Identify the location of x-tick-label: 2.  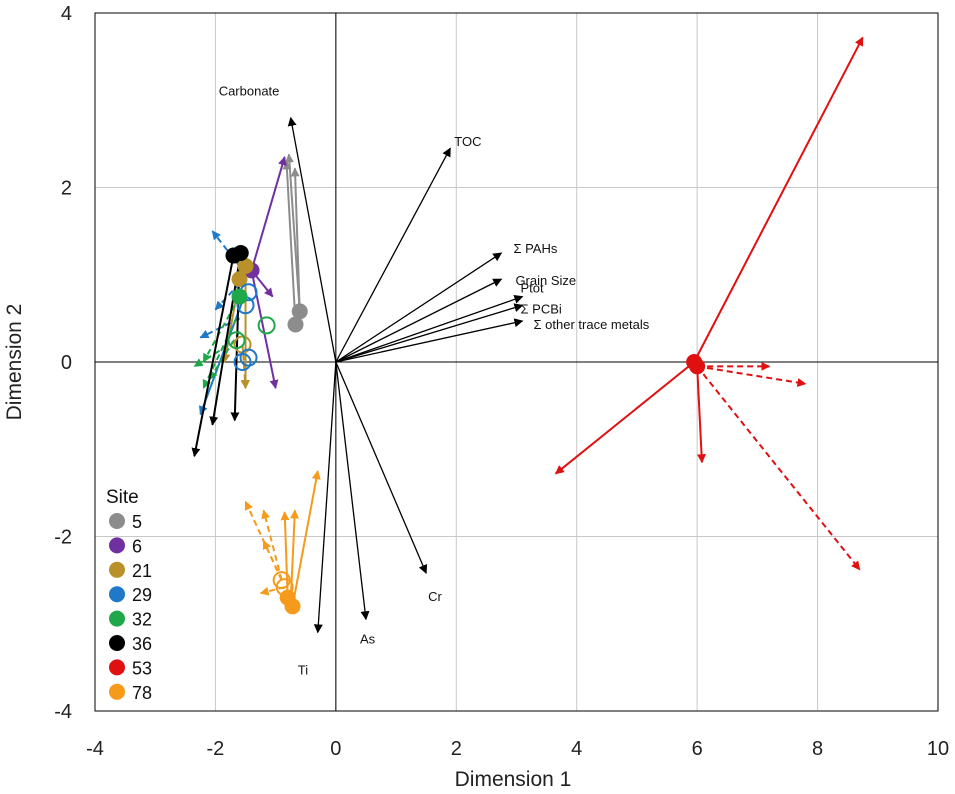
(456, 749).